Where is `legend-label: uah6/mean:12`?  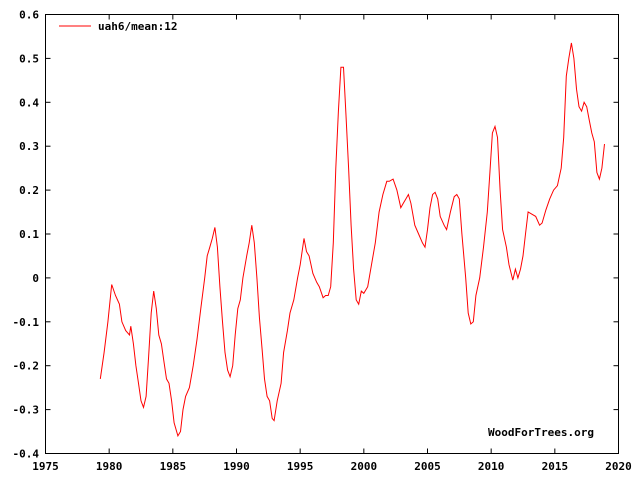
legend-label: uah6/mean:12 is located at coordinates (137, 26).